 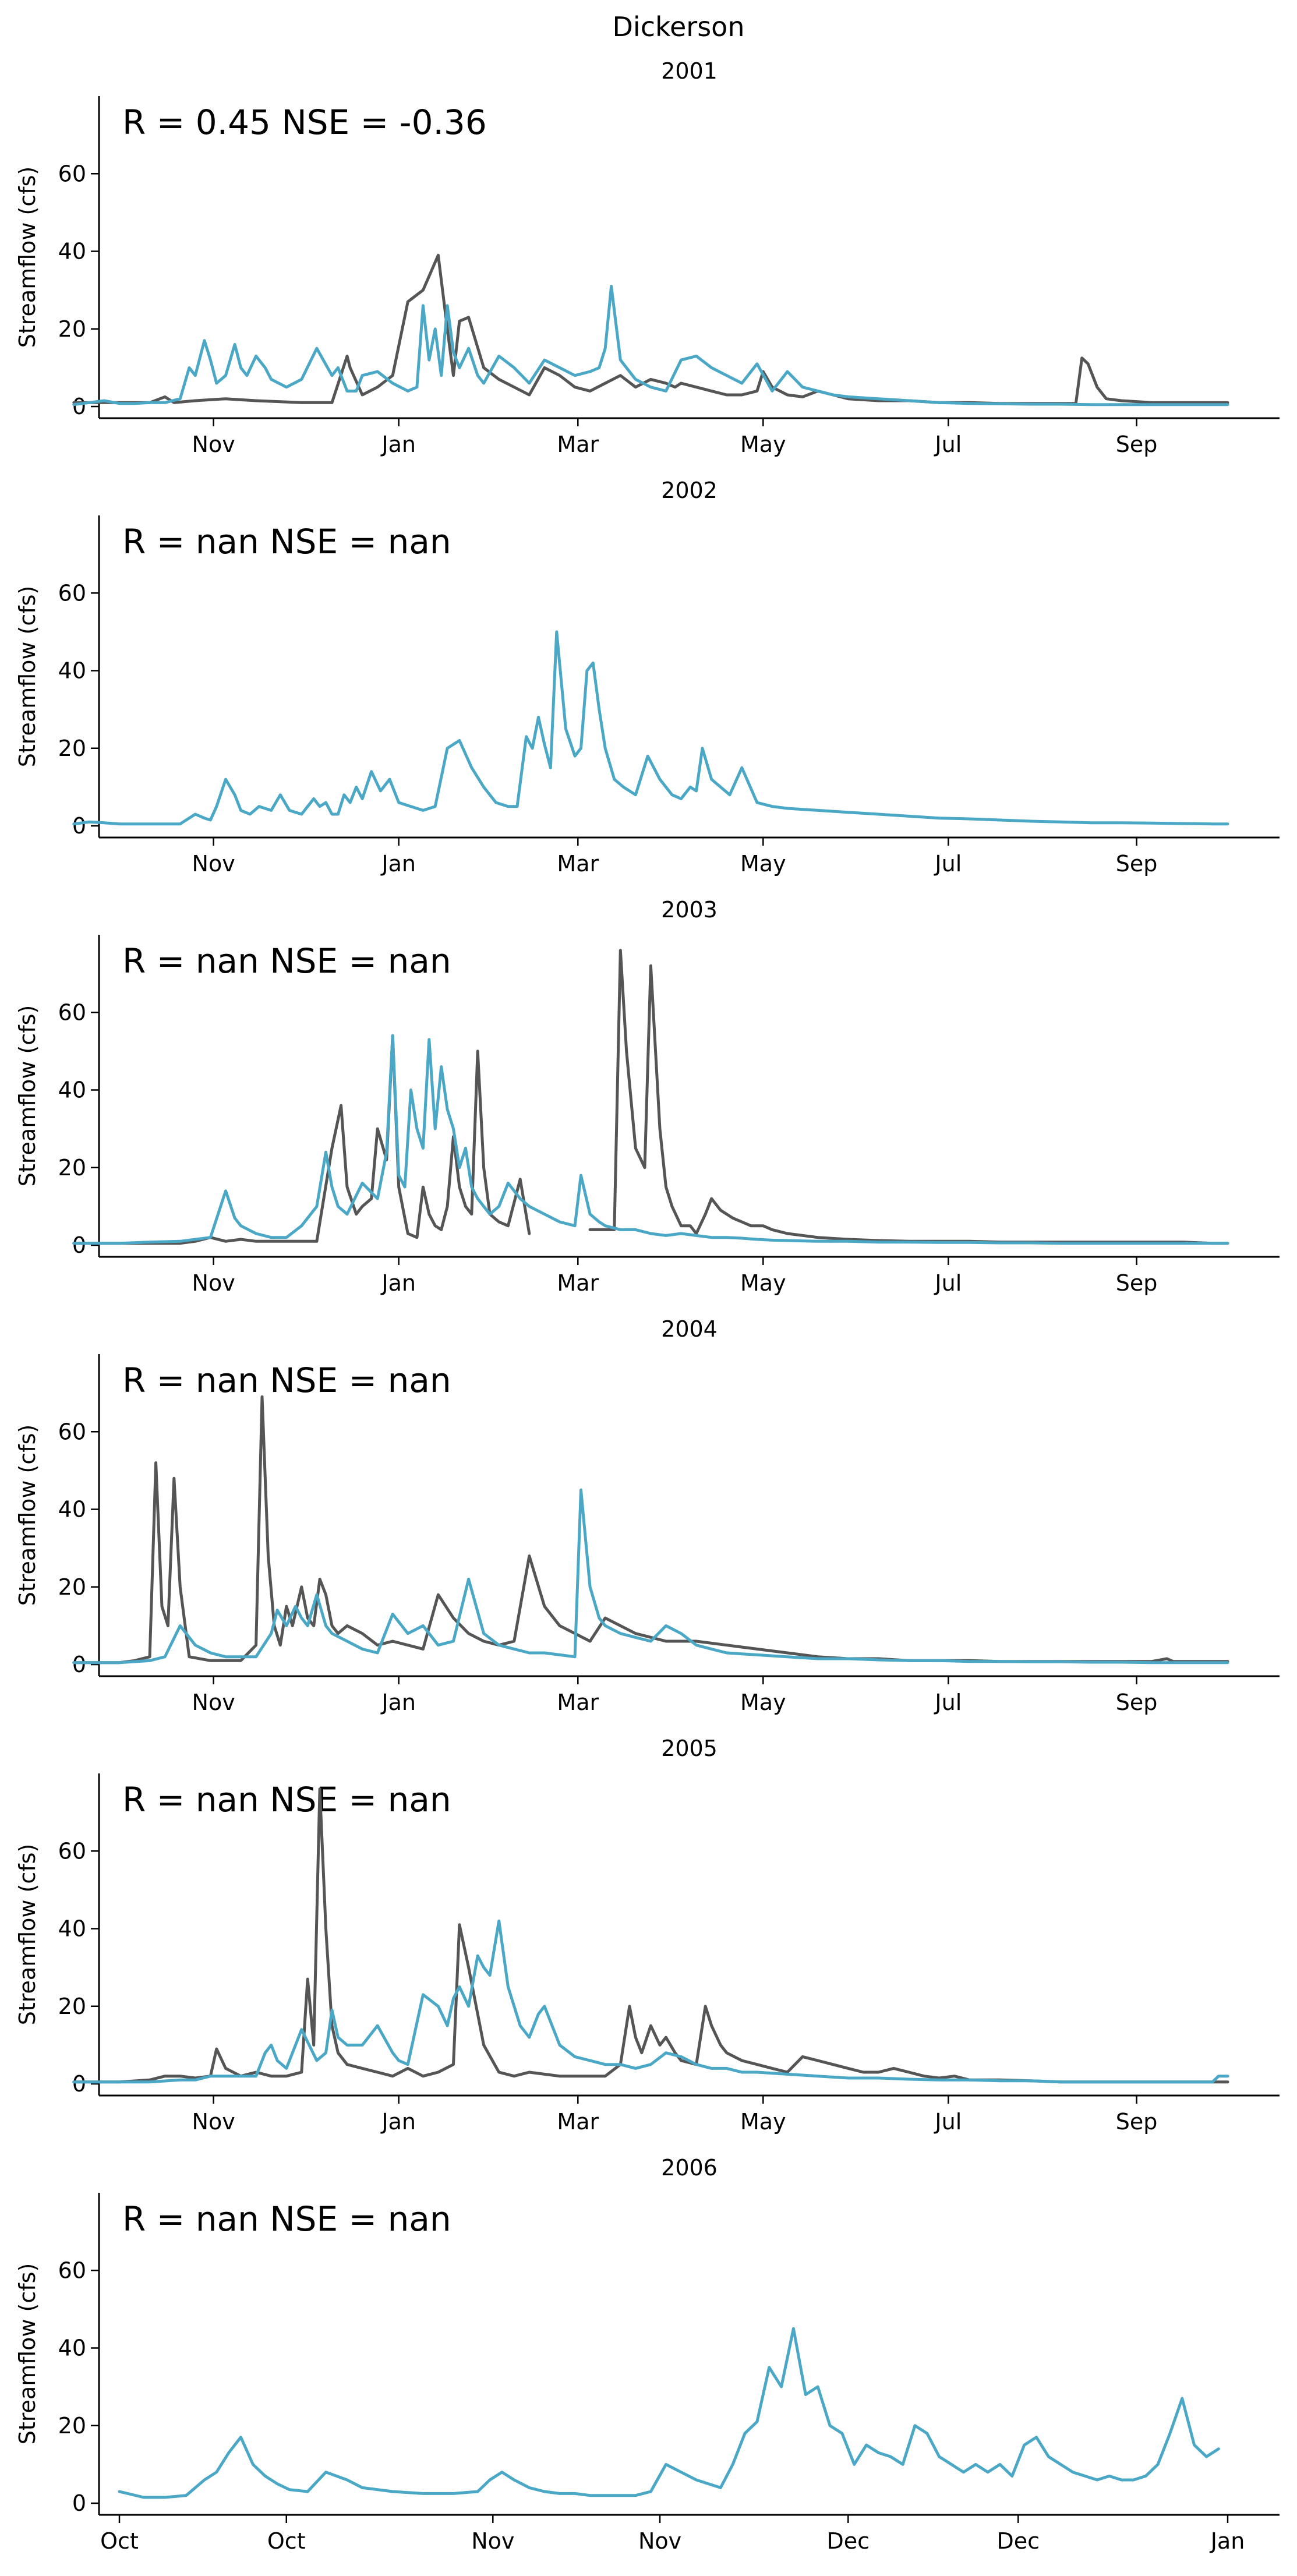 What do you see at coordinates (679, 27) in the screenshot?
I see `figure-title: Dickerson` at bounding box center [679, 27].